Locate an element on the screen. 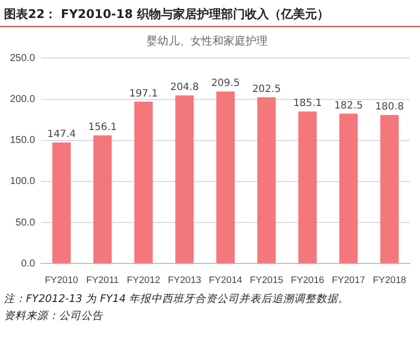 The width and height of the screenshot is (420, 341). data-label: 185.1 is located at coordinates (307, 104).